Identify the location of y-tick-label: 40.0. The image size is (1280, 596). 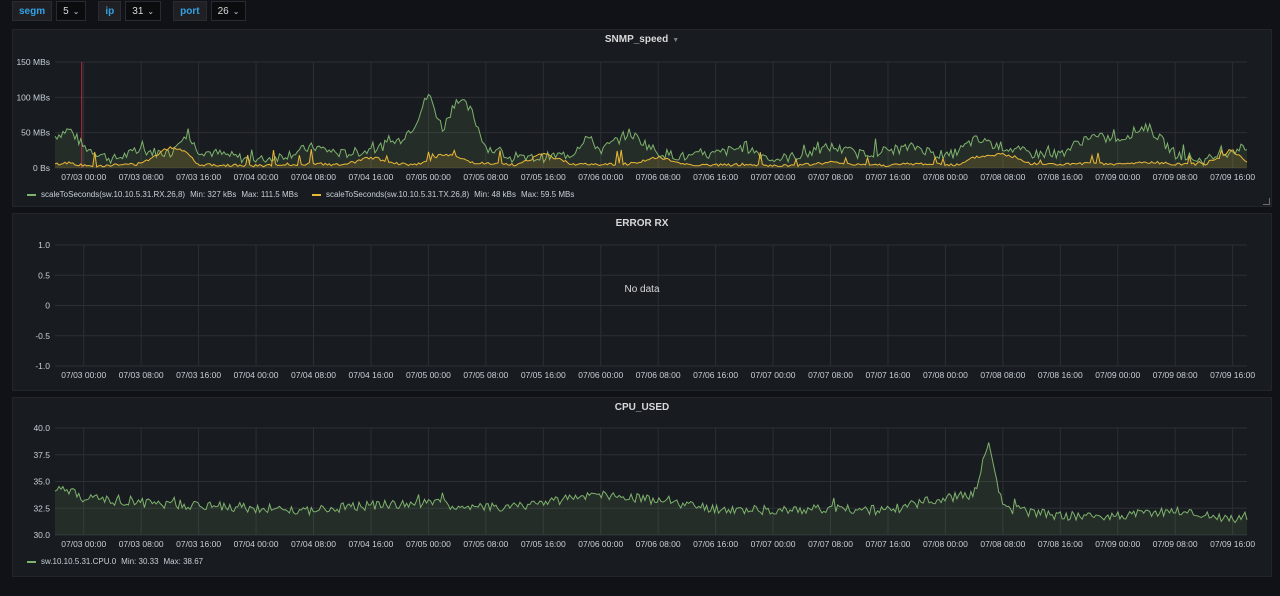
(41, 428).